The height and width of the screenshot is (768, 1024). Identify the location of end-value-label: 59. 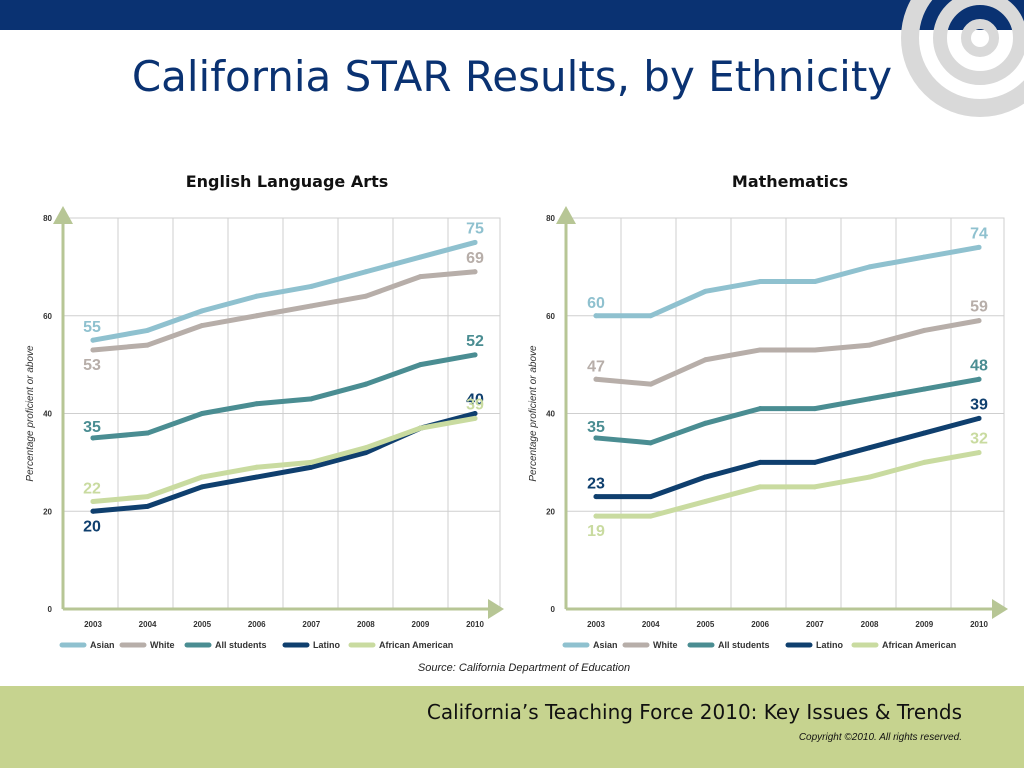
(979, 307).